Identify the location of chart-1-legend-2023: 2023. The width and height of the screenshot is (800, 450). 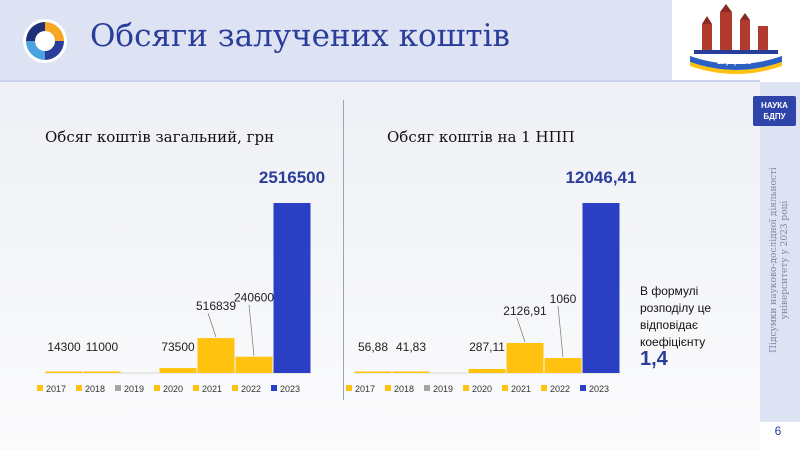
(290, 389).